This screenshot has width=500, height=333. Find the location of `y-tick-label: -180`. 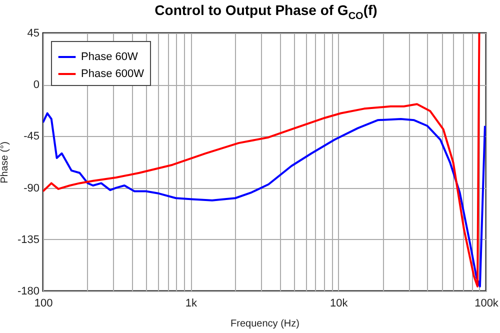

y-tick-label: -180 is located at coordinates (28, 292).